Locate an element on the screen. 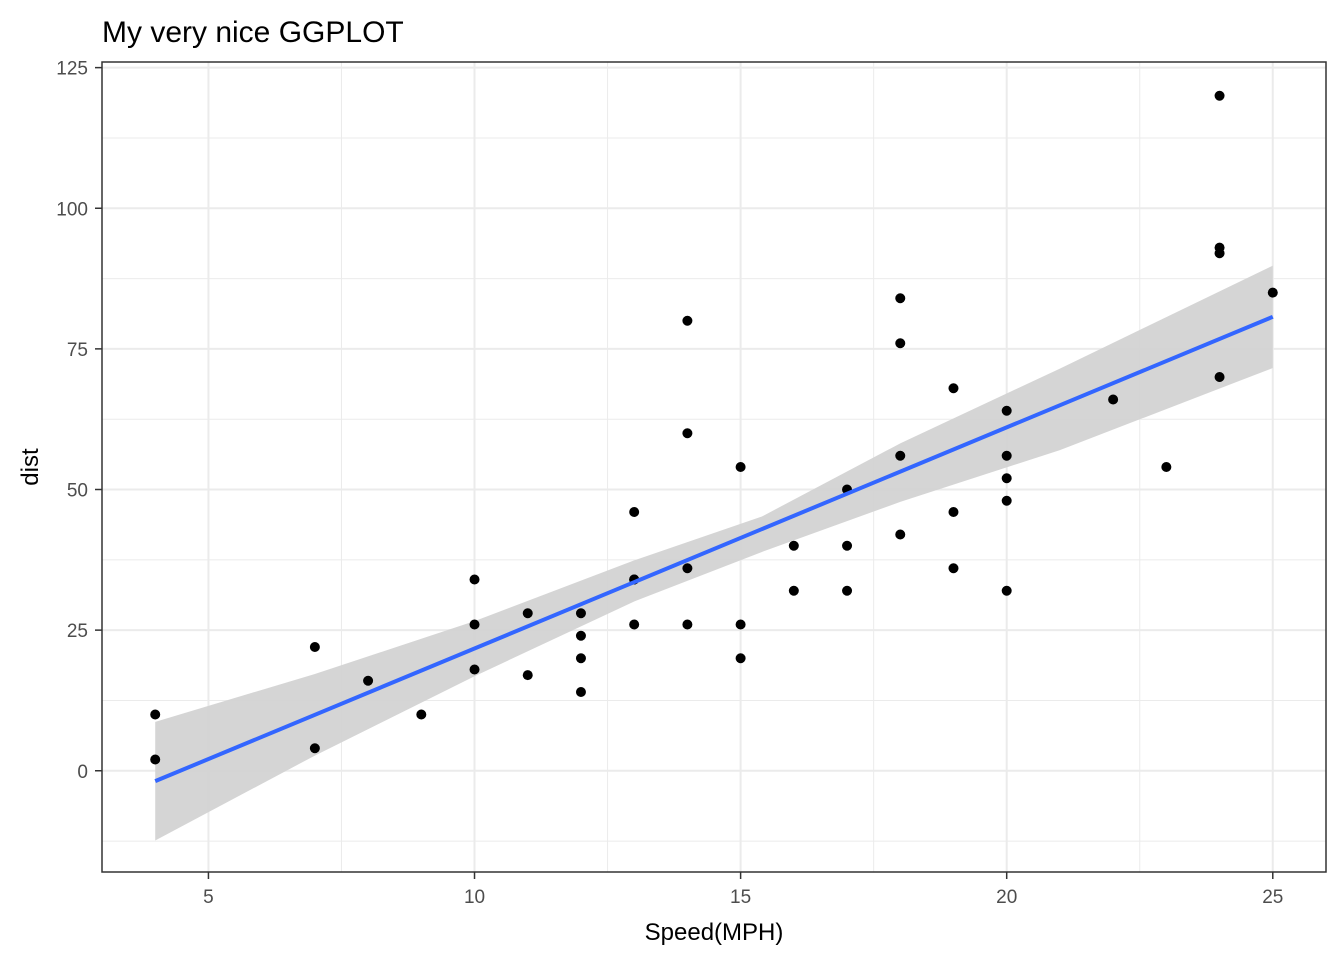 Image resolution: width=1344 pixels, height=960 pixels. y-tick-label: 125 is located at coordinates (72, 69).